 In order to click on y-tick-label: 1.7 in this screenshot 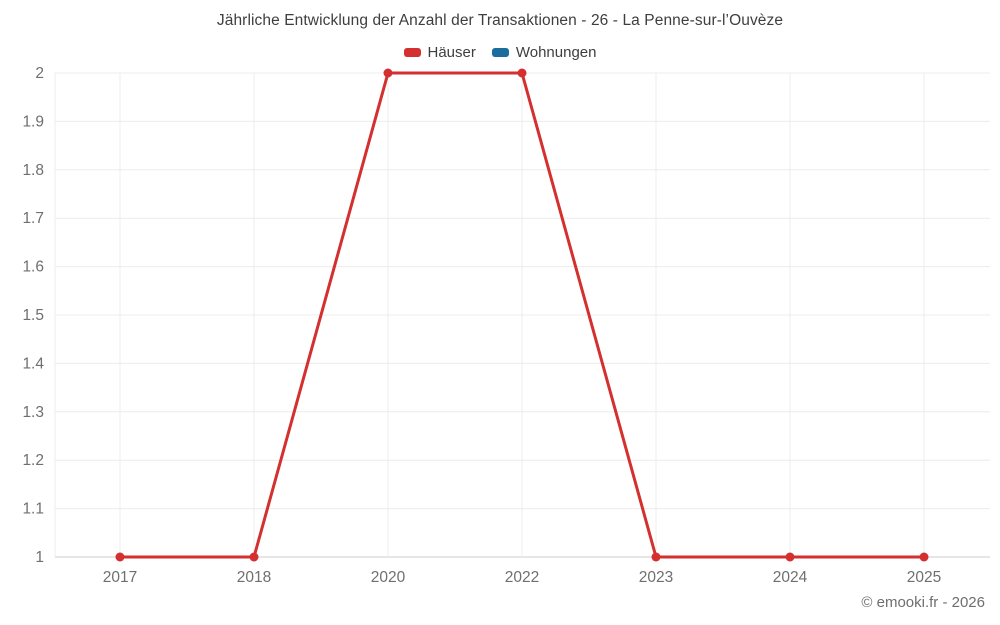, I will do `click(33, 218)`.